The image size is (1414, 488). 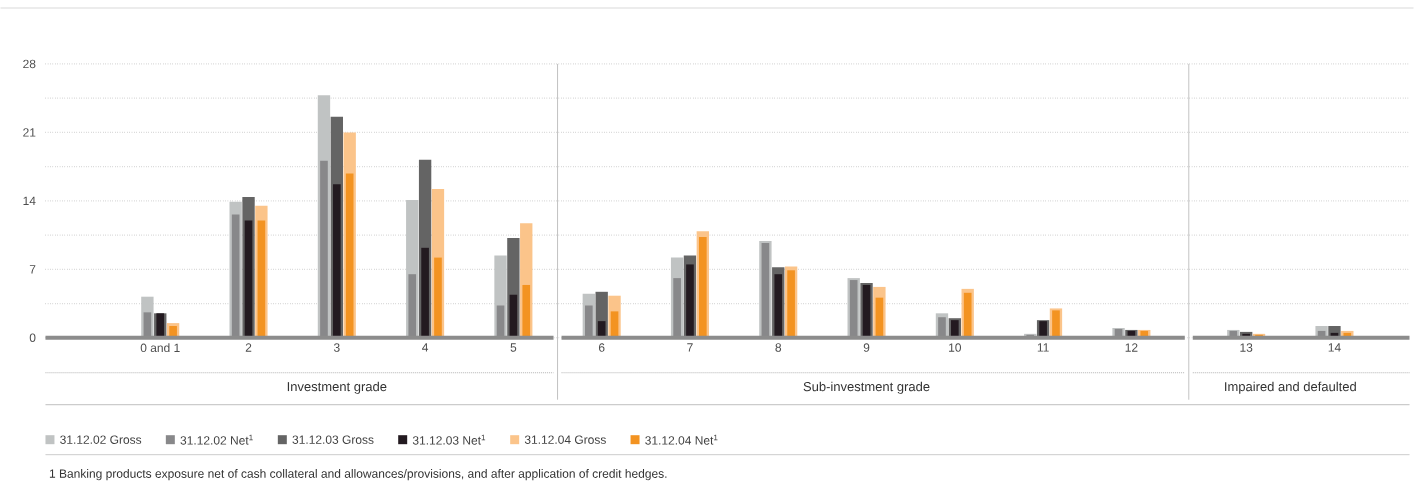 What do you see at coordinates (1290, 387) in the screenshot?
I see `text: Impaired and defaulted` at bounding box center [1290, 387].